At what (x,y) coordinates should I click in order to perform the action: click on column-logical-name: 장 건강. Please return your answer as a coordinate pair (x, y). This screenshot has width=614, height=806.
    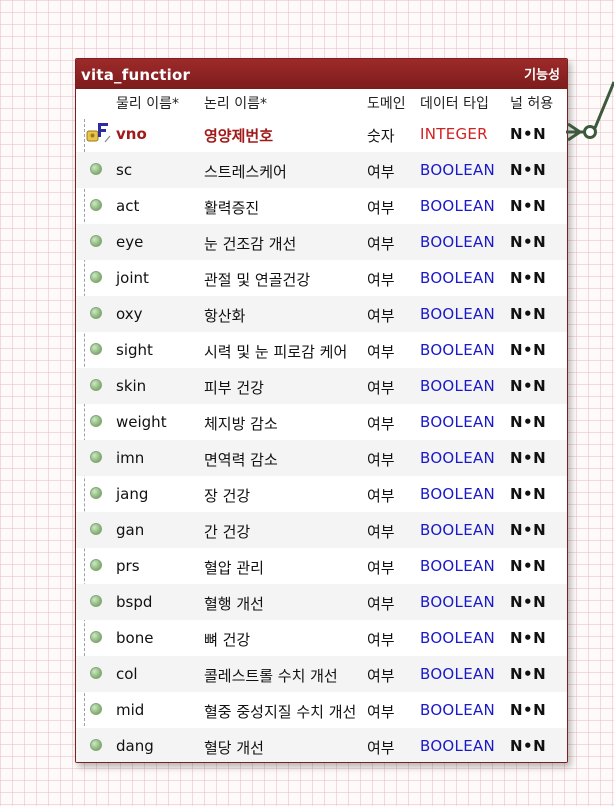
    Looking at the image, I should click on (227, 496).